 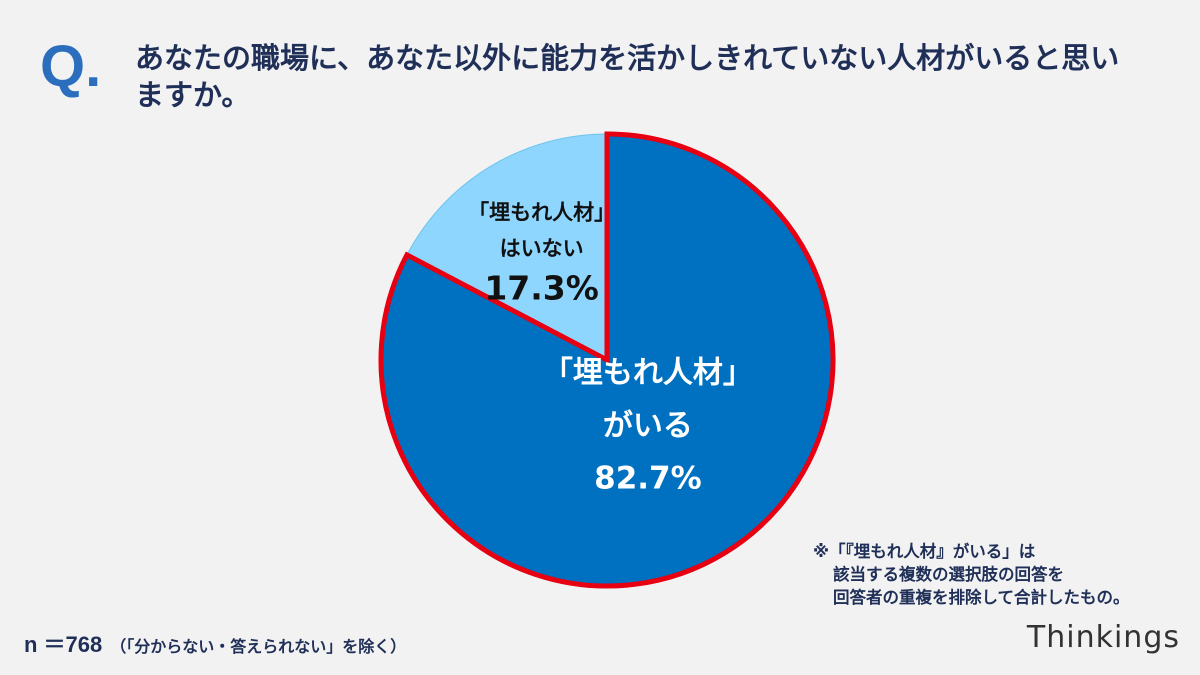 What do you see at coordinates (981, 597) in the screenshot?
I see `footnote-line-3: 回答者の重複を排除して合計したもの。` at bounding box center [981, 597].